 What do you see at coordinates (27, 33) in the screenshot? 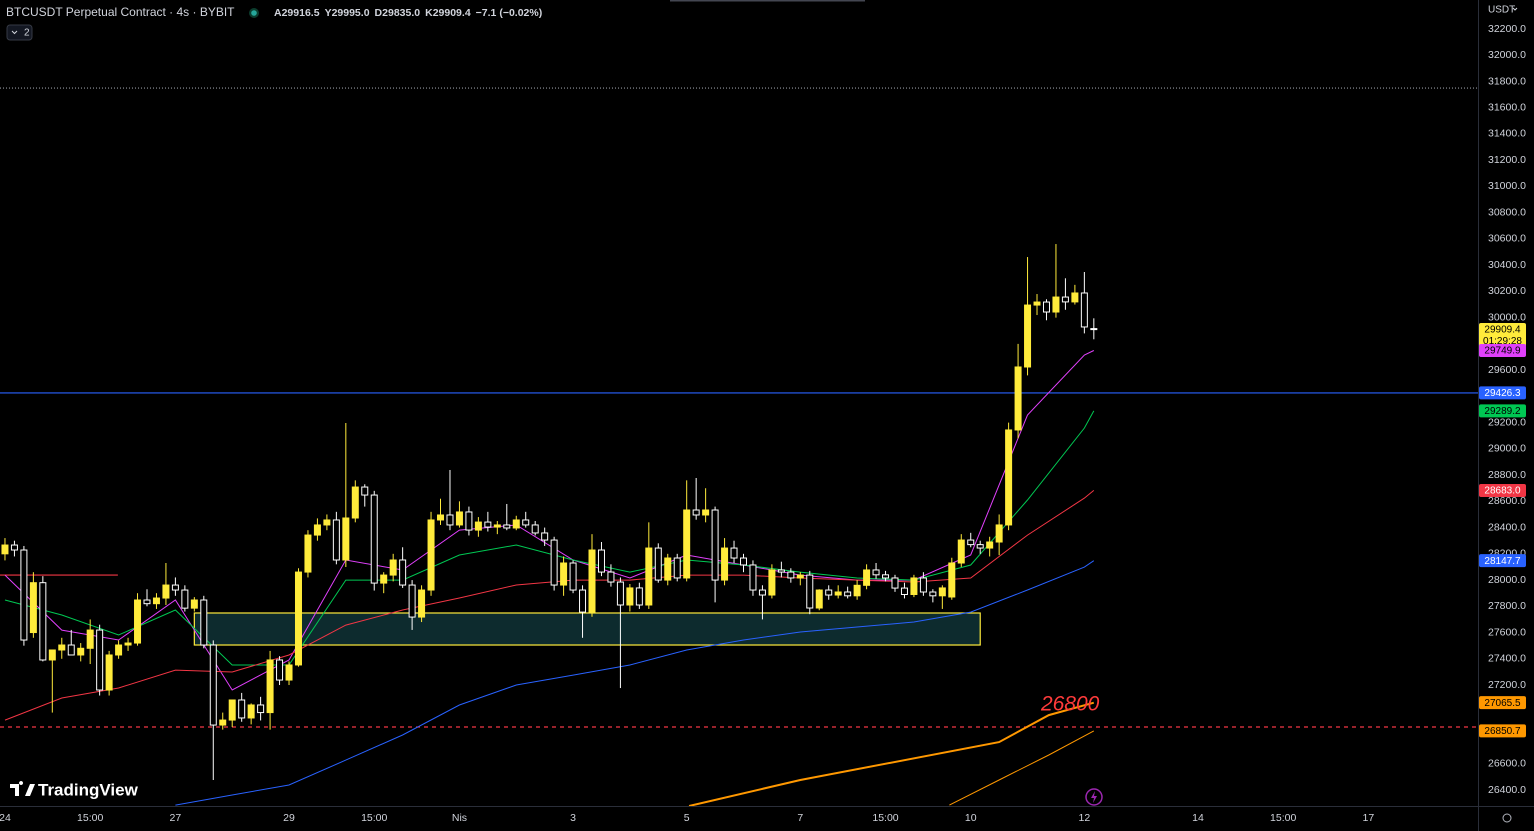
I see `indicators-count: 2` at bounding box center [27, 33].